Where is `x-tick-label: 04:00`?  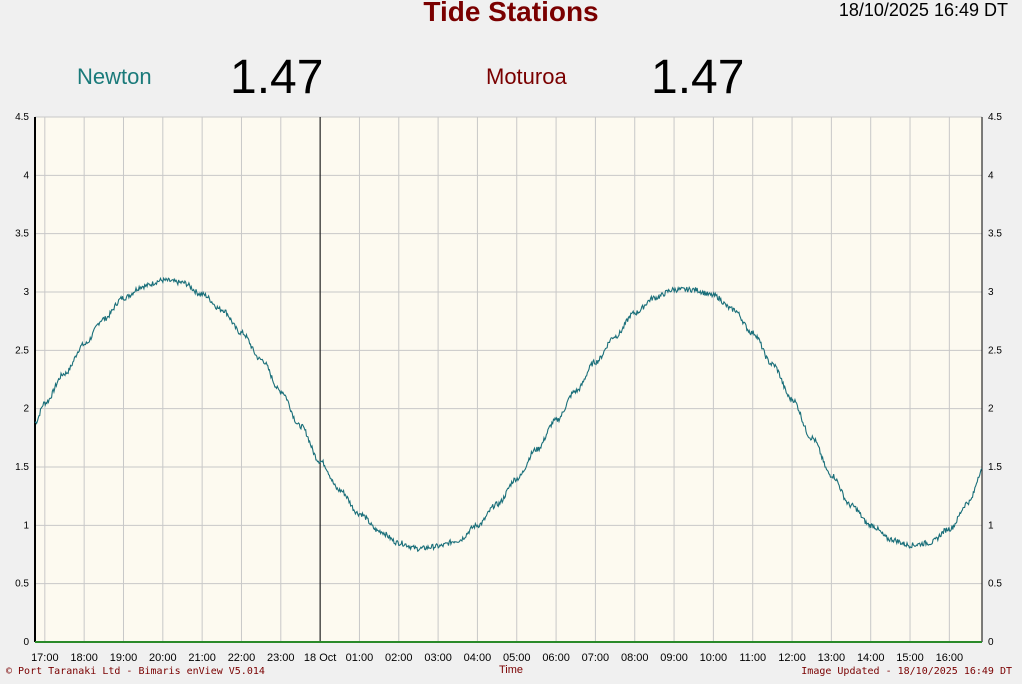
x-tick-label: 04:00 is located at coordinates (478, 658).